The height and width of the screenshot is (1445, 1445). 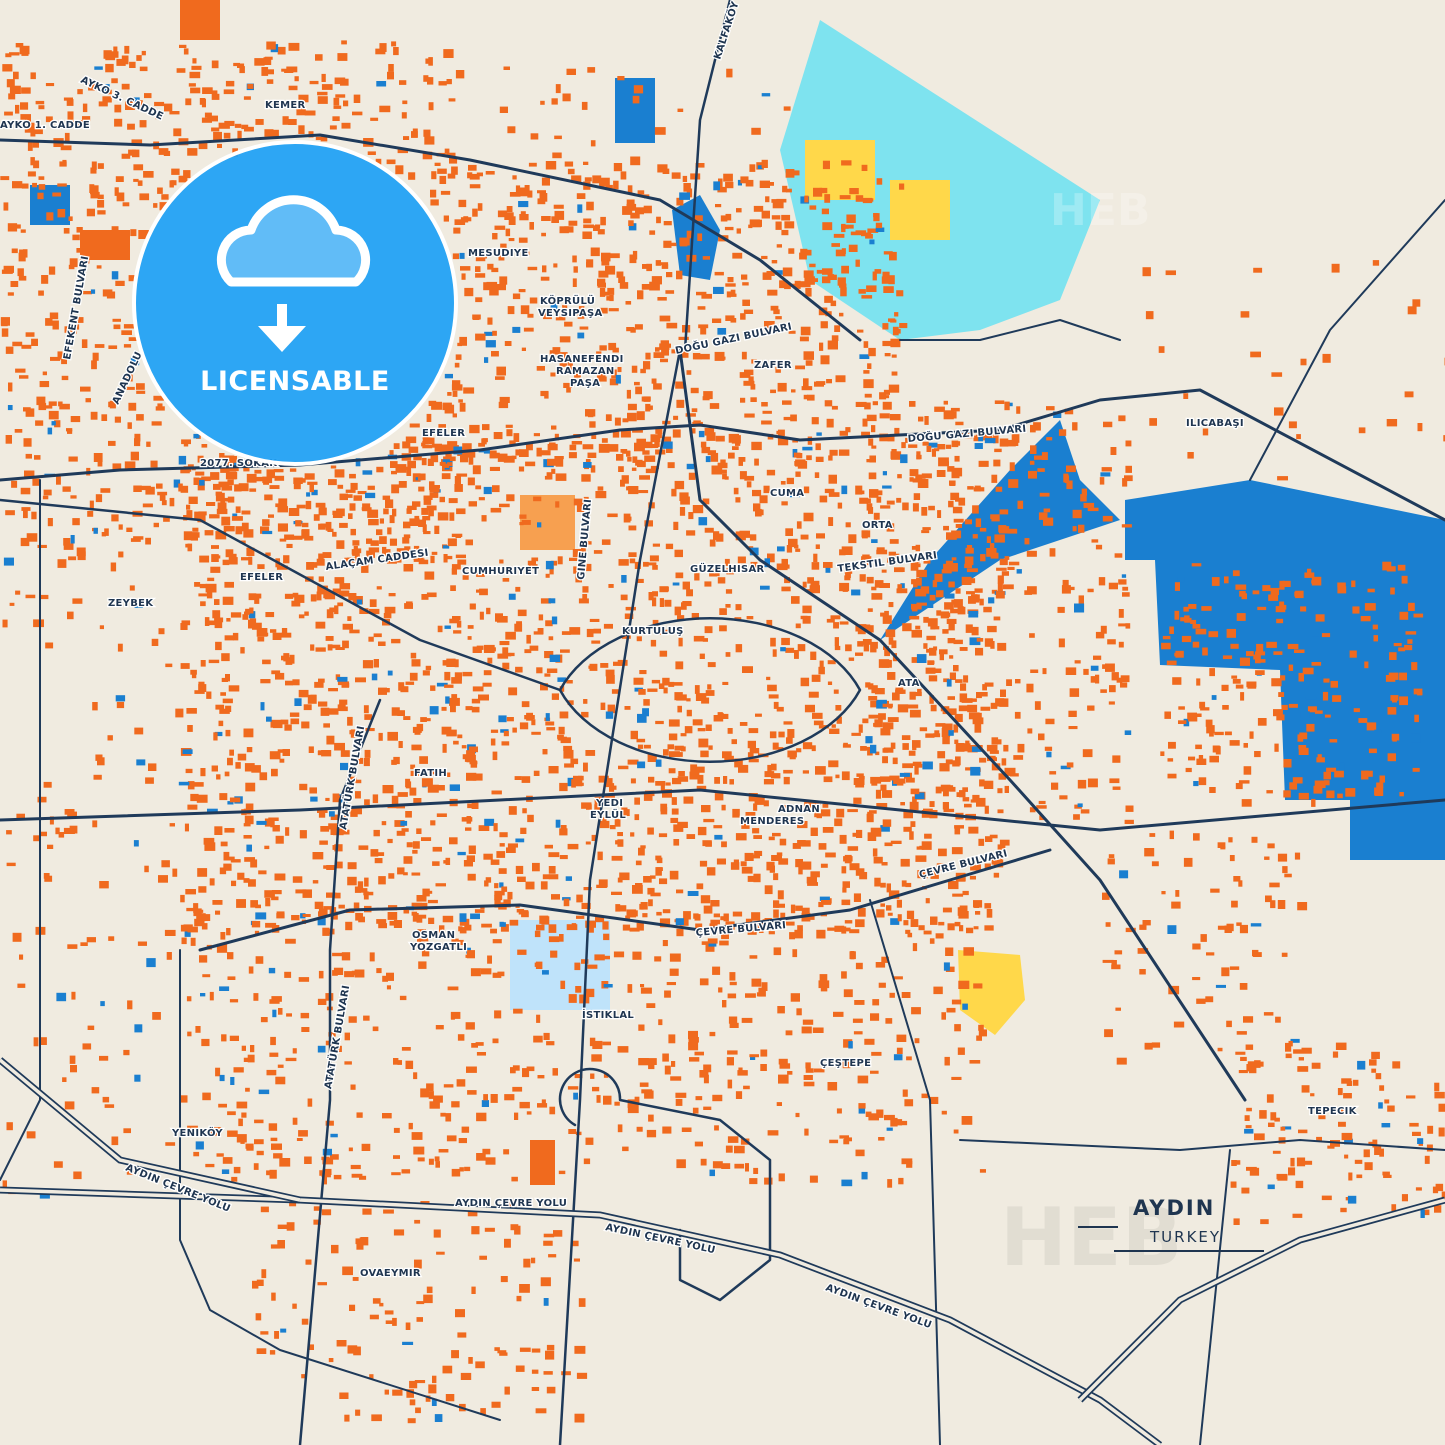 What do you see at coordinates (1100, 210) in the screenshot?
I see `svg-text: HEB` at bounding box center [1100, 210].